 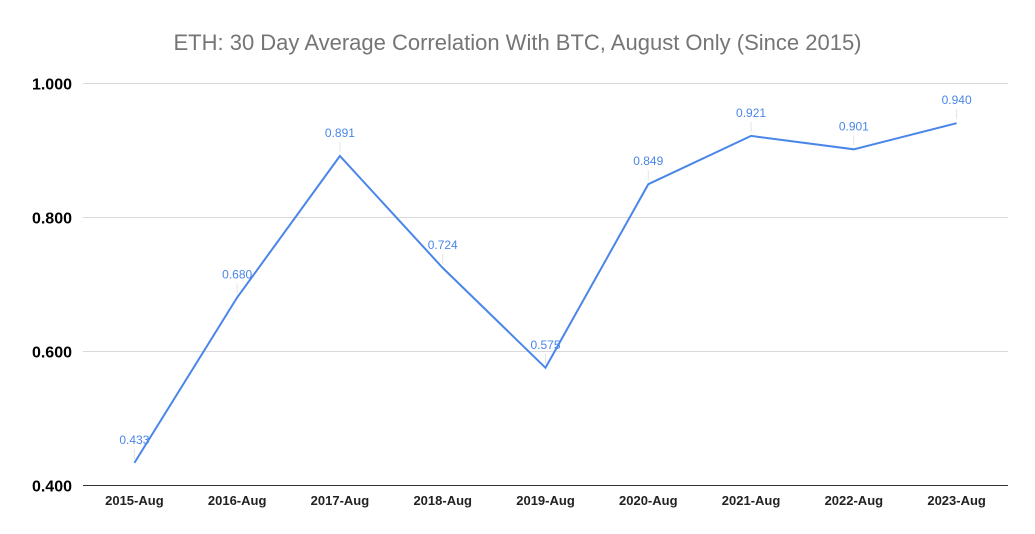 I want to click on x-tick-label: 2015-Aug, so click(x=134, y=500).